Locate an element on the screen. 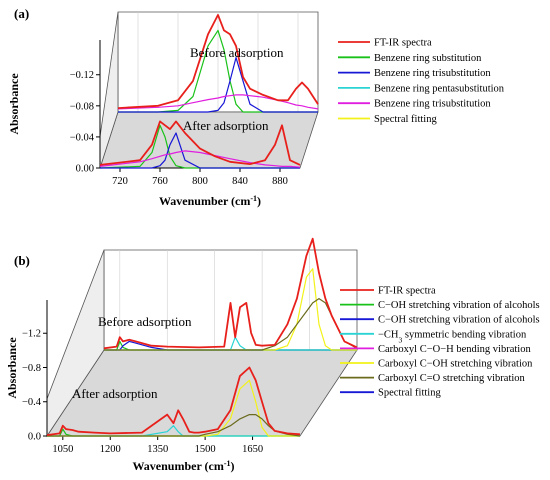  y-tick-label: −0.4 is located at coordinates (32, 402).